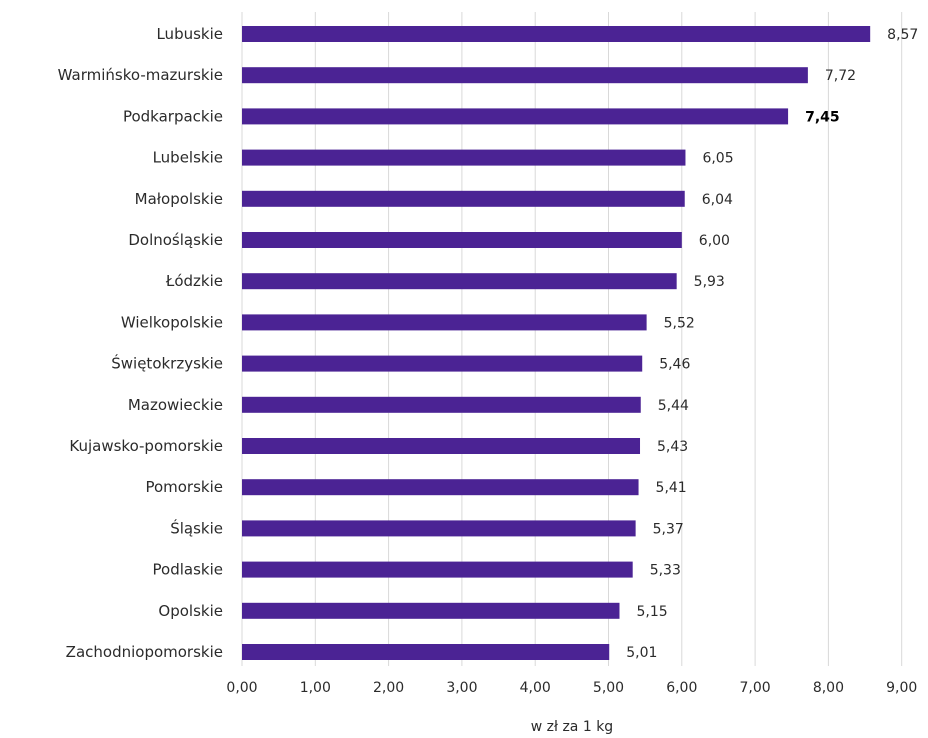  Describe the element at coordinates (668, 529) in the screenshot. I see `value-label: 5,37` at that location.